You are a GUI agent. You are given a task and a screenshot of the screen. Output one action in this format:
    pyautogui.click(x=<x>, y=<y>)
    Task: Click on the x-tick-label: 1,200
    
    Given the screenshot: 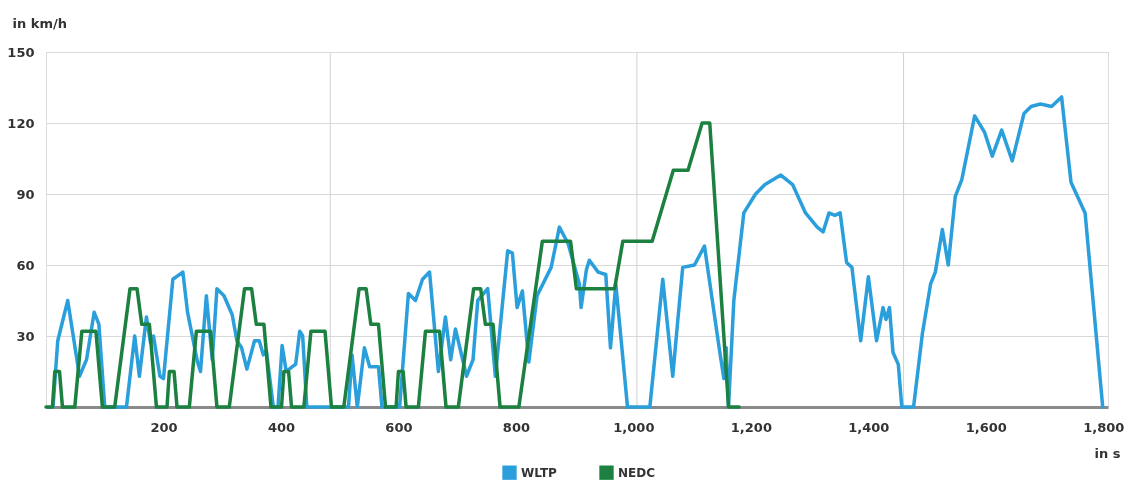 What is the action you would take?
    pyautogui.click(x=751, y=427)
    